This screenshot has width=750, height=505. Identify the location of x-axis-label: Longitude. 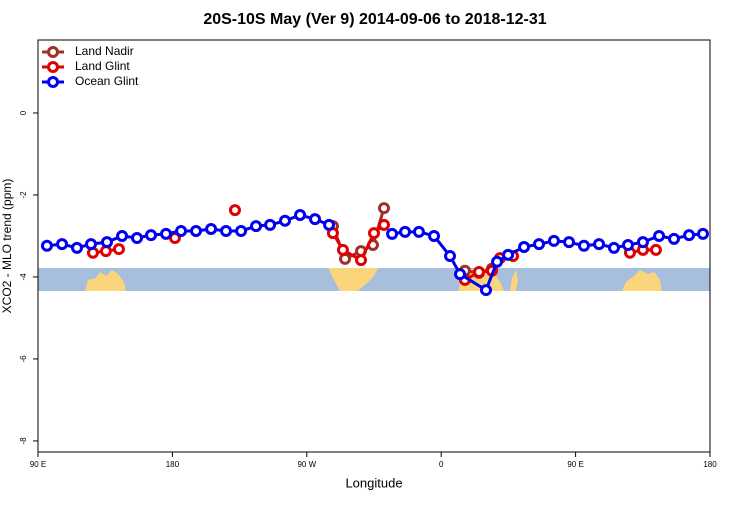
(373, 482).